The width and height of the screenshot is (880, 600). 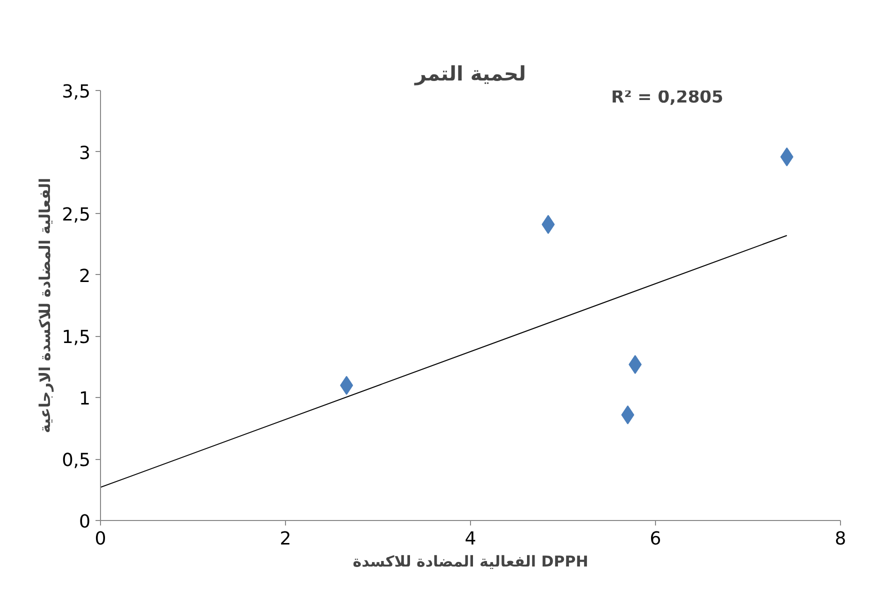 I want to click on x-tick-label: 2, so click(x=286, y=539).